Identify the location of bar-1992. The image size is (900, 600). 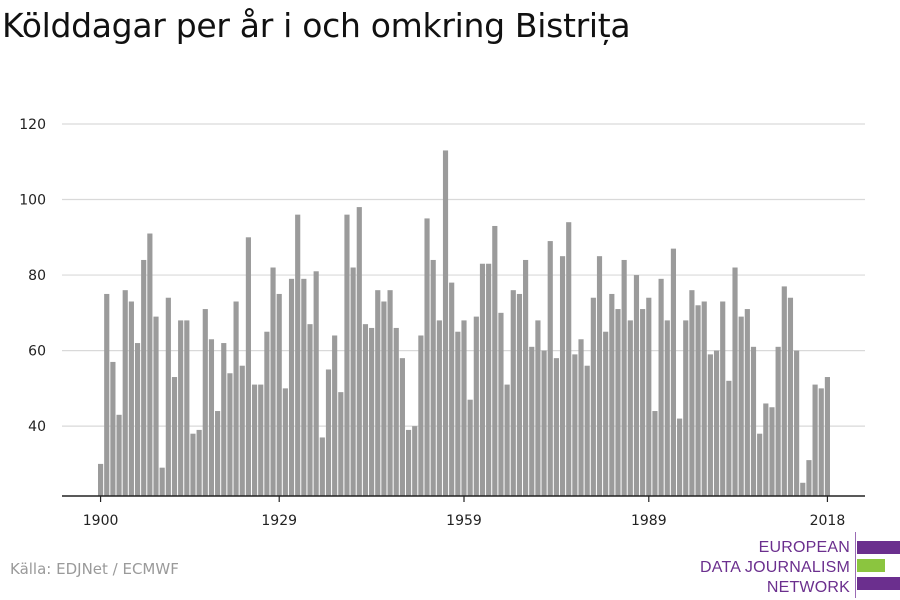
(667, 408).